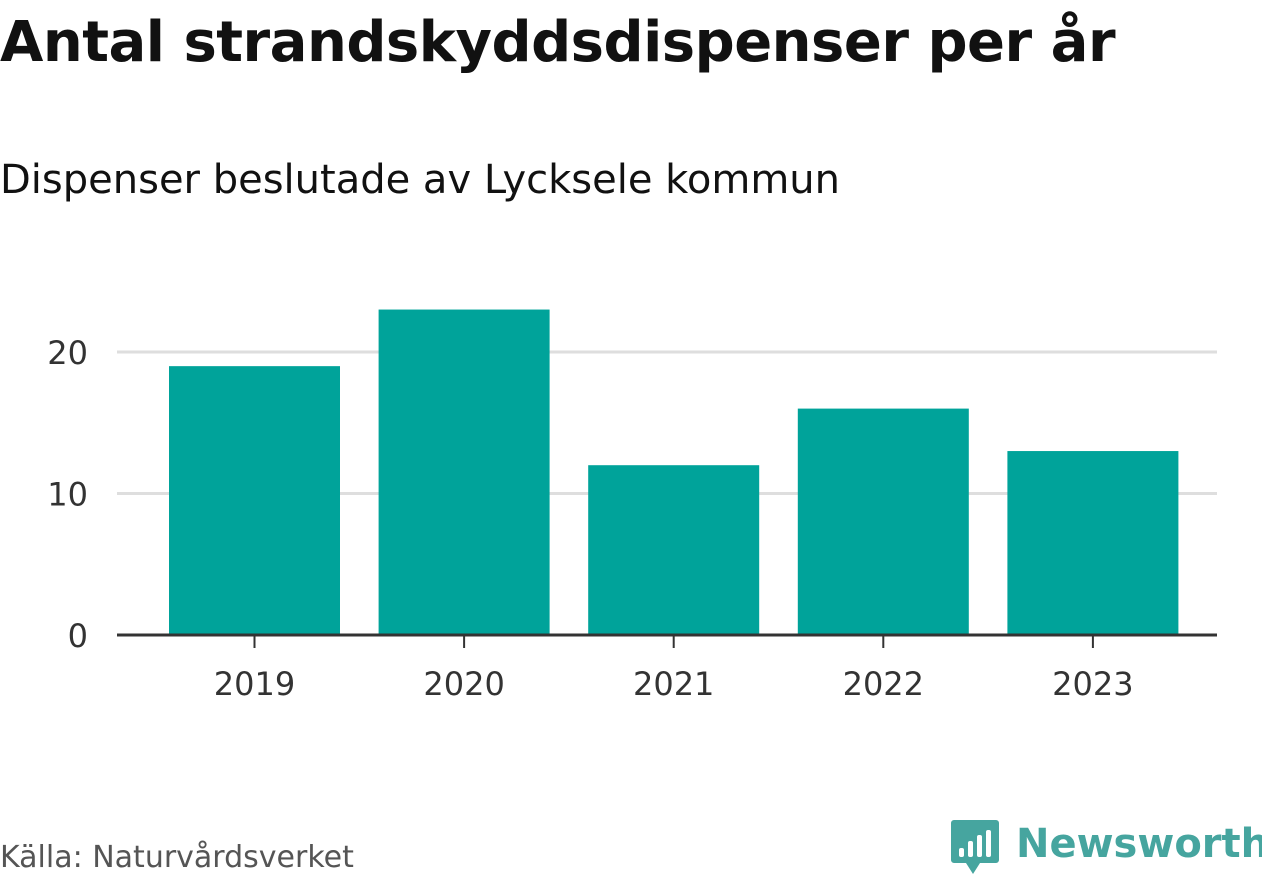 The height and width of the screenshot is (879, 1262). I want to click on y-tick-label: 10, so click(67, 495).